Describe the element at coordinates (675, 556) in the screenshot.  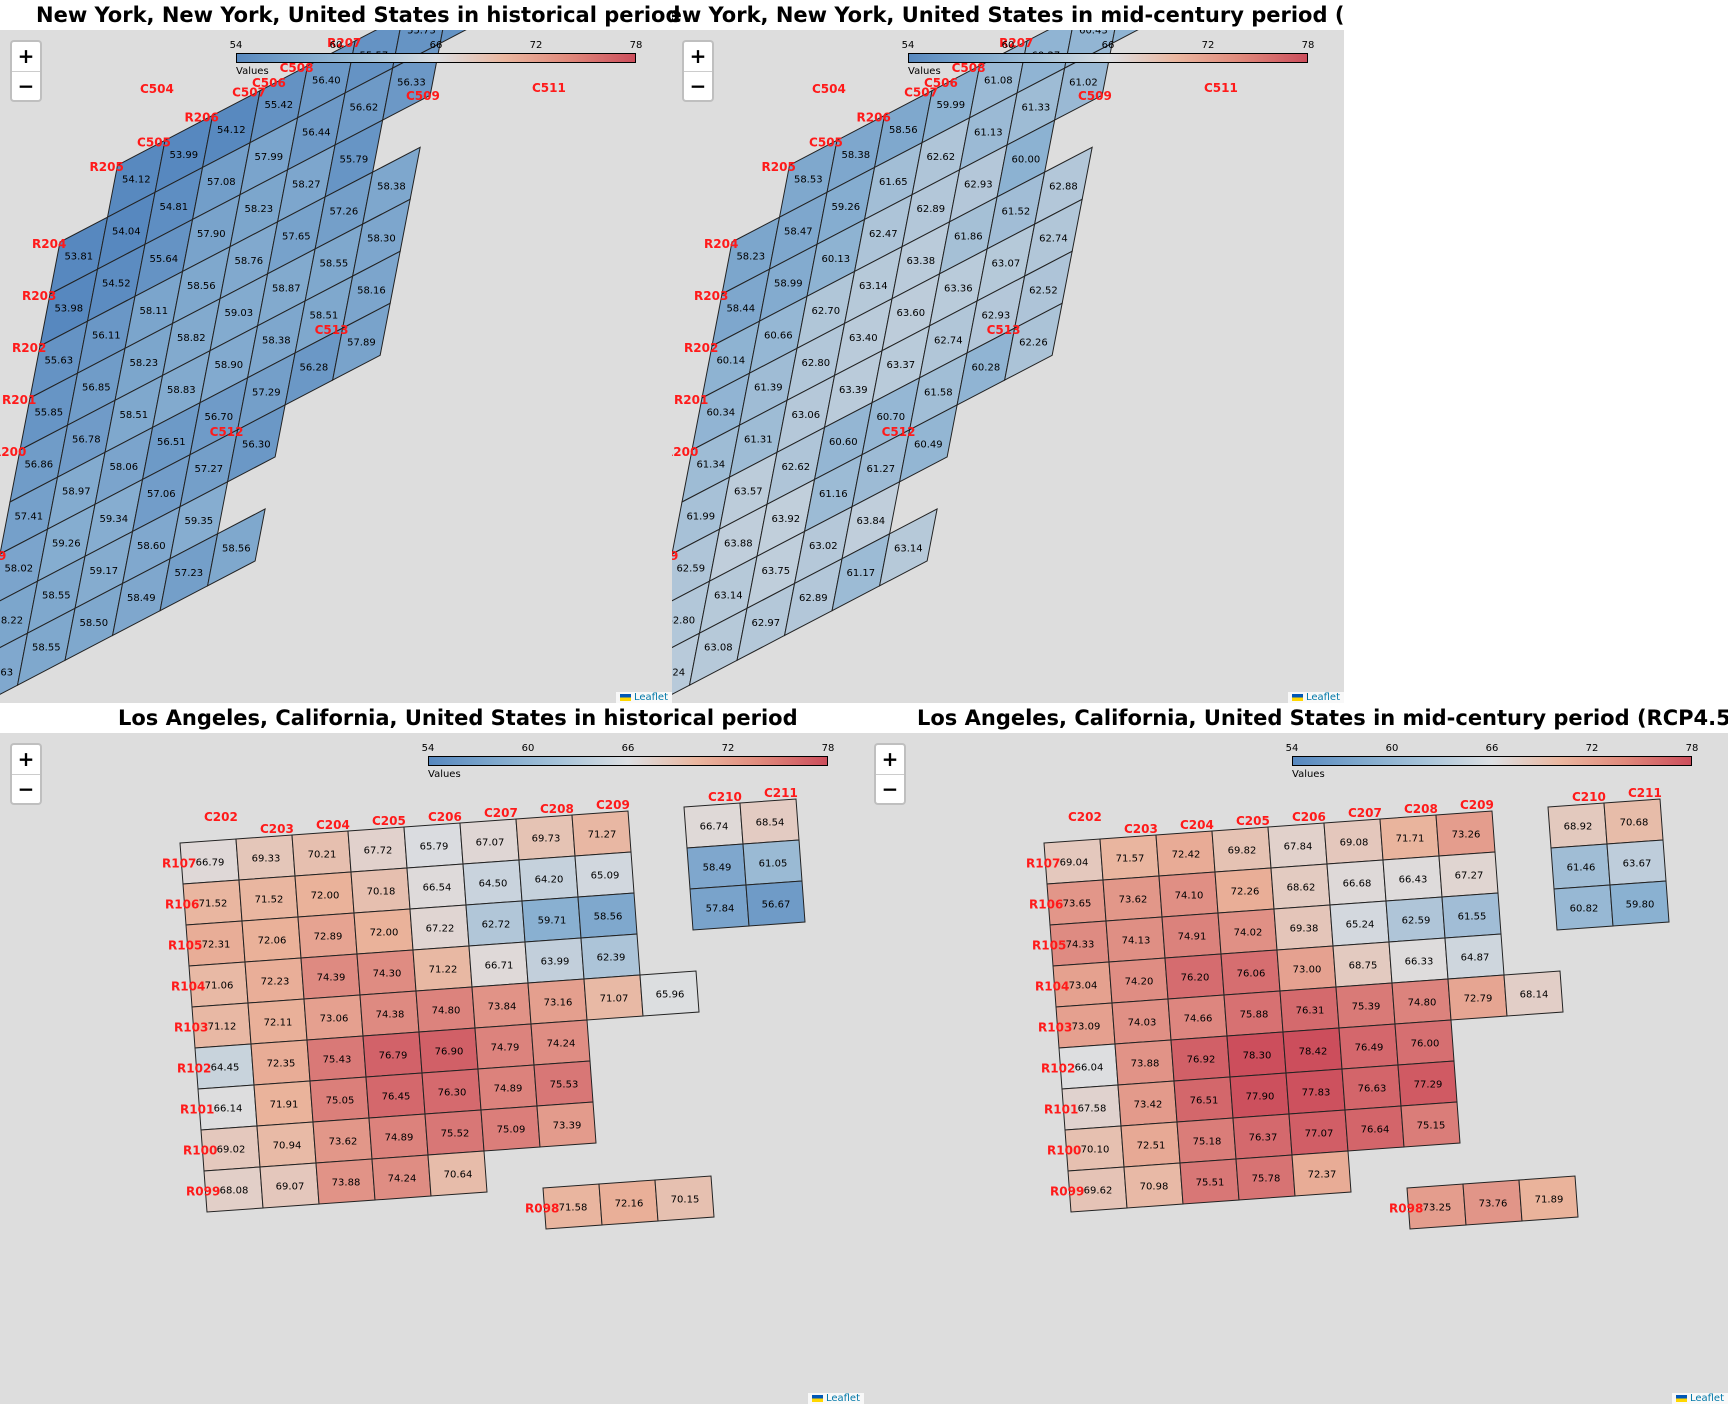
I see `cell-id-label: R199` at that location.